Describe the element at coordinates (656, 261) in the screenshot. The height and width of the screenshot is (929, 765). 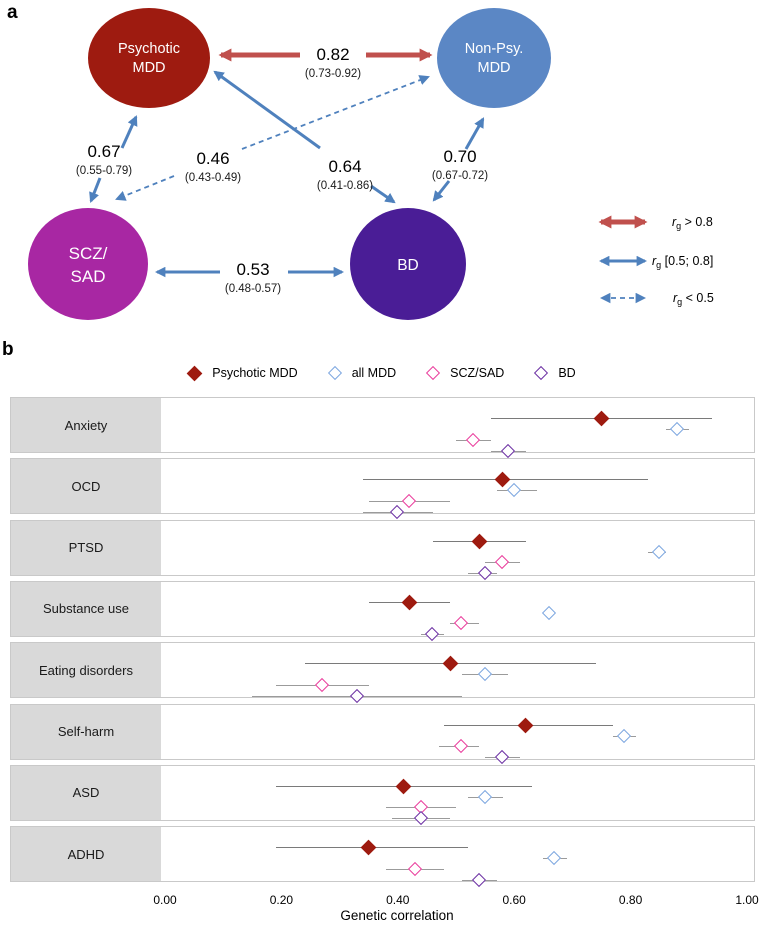
I see `panel-a-legend: rg > 0.8 rg [0.5; 0.8] rg < 0.5` at that location.